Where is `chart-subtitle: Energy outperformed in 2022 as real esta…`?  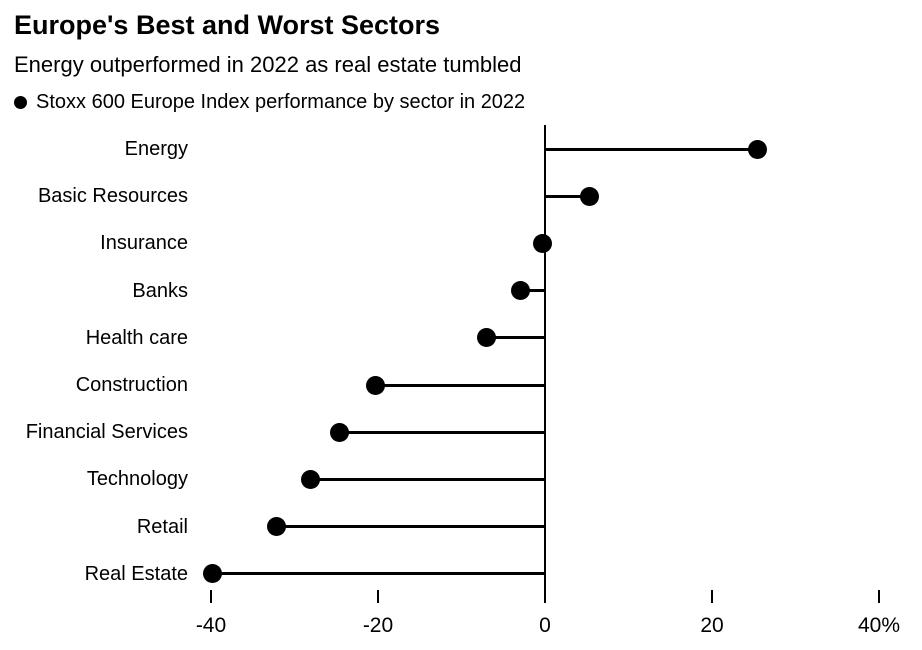 chart-subtitle: Energy outperformed in 2022 as real esta… is located at coordinates (268, 64).